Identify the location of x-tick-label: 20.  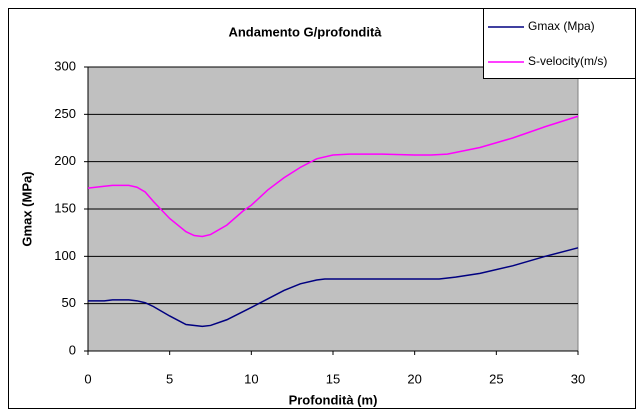
(414, 378).